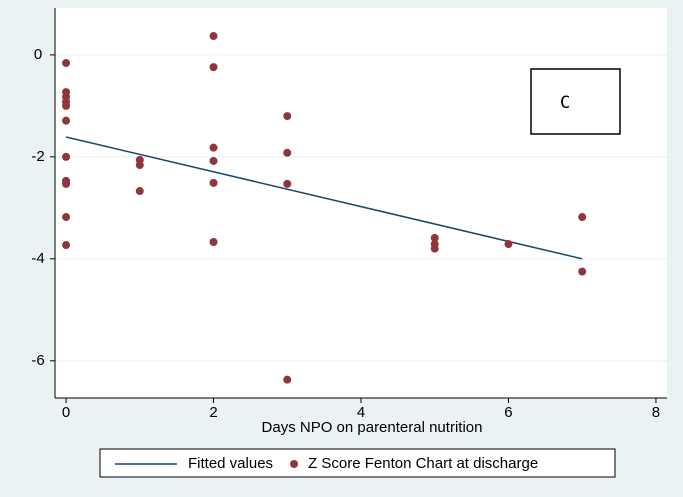 This screenshot has height=497, width=683. Describe the element at coordinates (294, 464) in the screenshot. I see `legend-swatch` at that location.